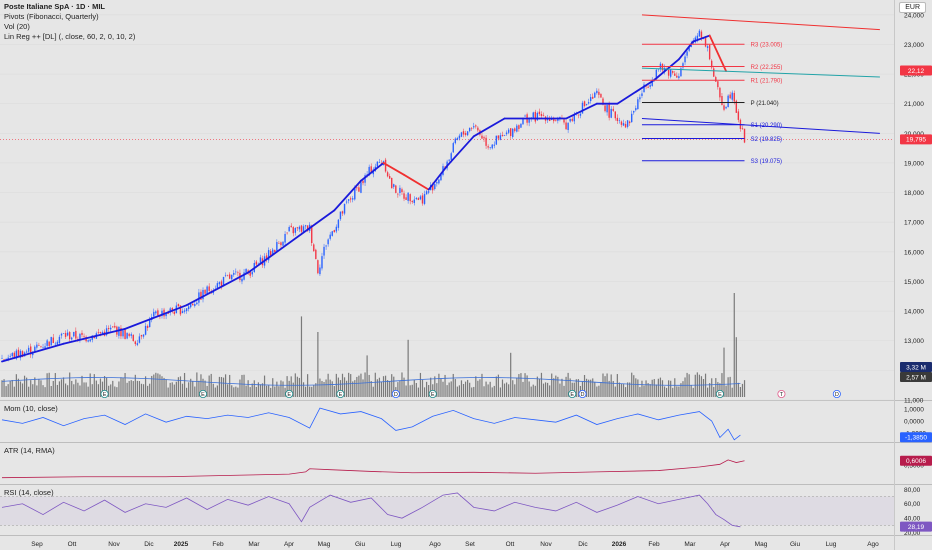  I want to click on volume-indicator-label: Vol (20), so click(17, 26).